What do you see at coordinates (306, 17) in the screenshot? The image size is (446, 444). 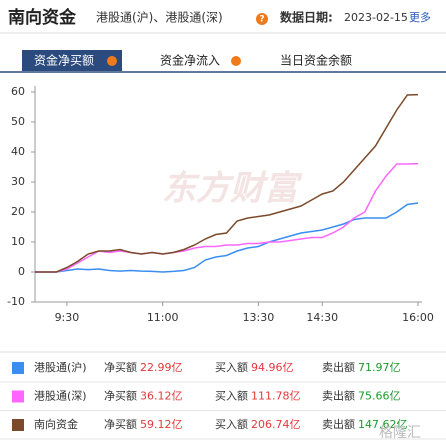 I see `date-label: 数据日期:` at bounding box center [306, 17].